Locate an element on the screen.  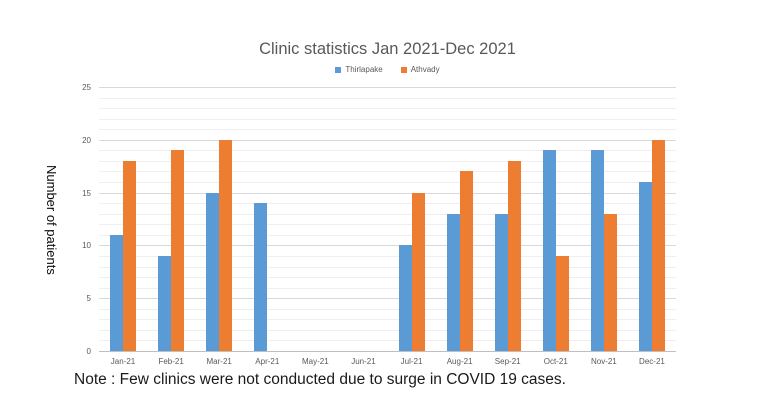
x-tick-label: Jan-21 is located at coordinates (123, 361).